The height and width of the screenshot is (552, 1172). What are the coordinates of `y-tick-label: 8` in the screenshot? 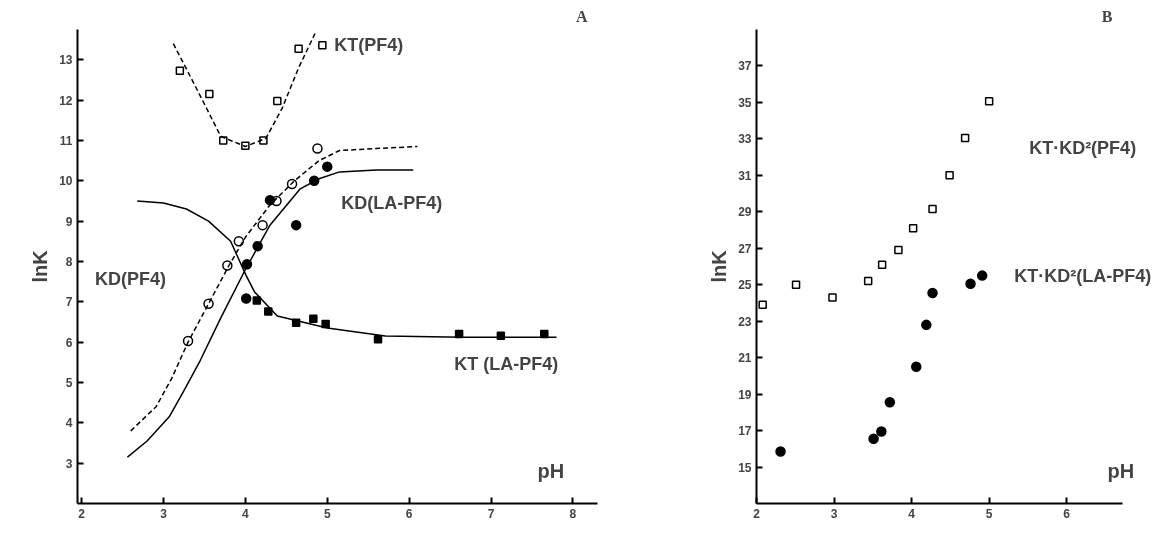 It's located at (69, 261).